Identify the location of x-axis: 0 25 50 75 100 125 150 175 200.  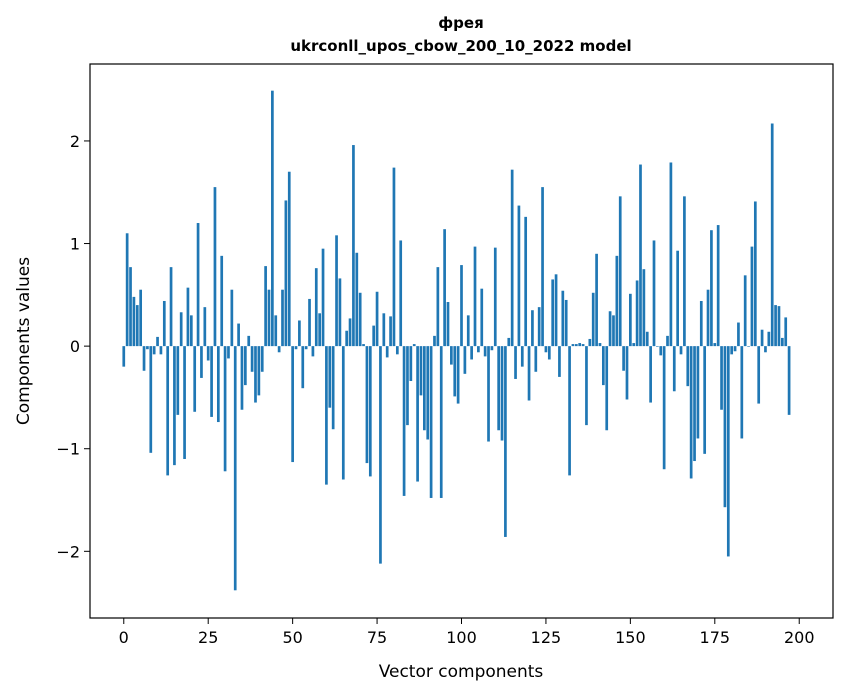
(467, 632).